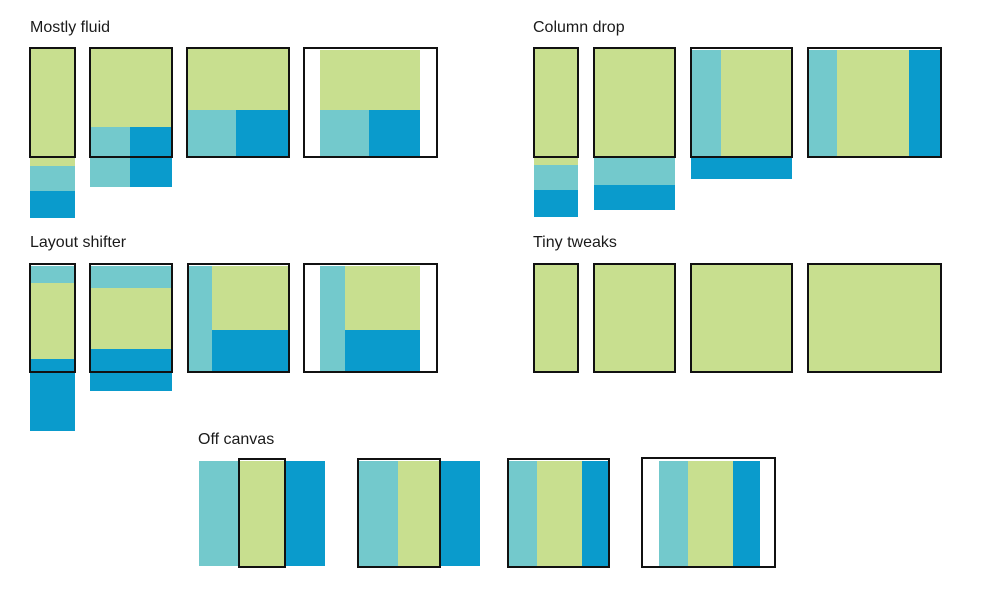 Image resolution: width=1000 pixels, height=599 pixels. Describe the element at coordinates (579, 27) in the screenshot. I see `column-drop-title: Column drop` at that location.